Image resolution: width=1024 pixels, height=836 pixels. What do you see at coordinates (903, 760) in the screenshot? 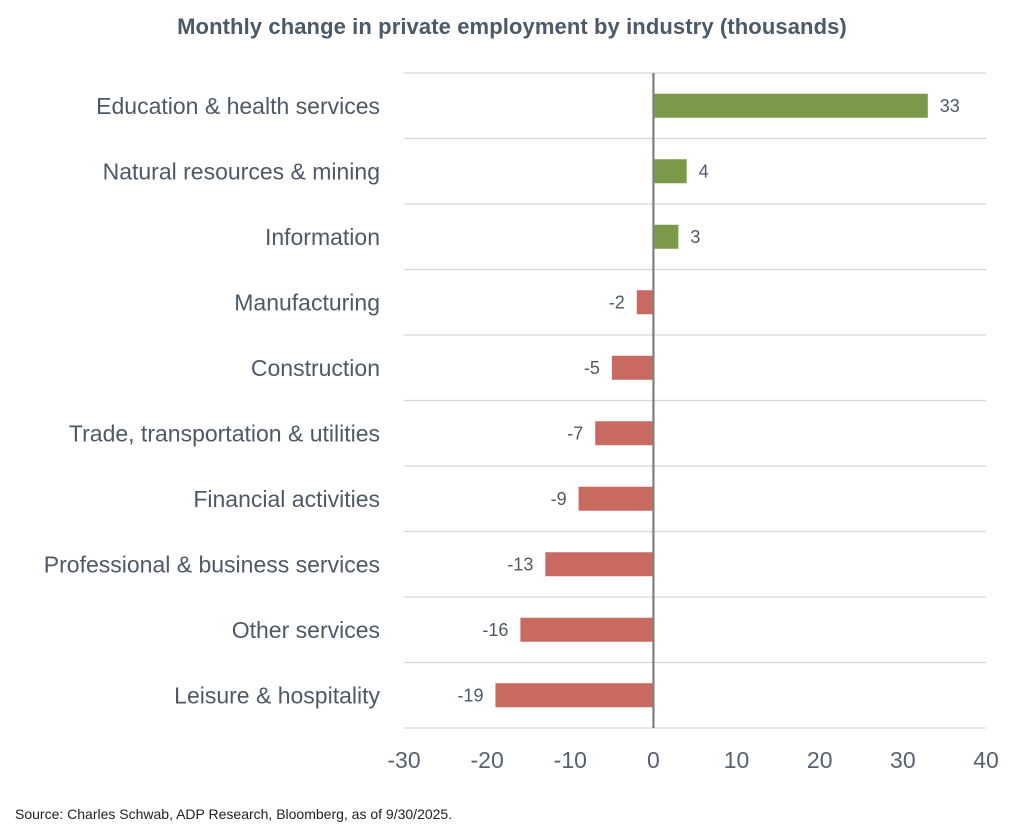
I see `x-tick-label: 30` at bounding box center [903, 760].